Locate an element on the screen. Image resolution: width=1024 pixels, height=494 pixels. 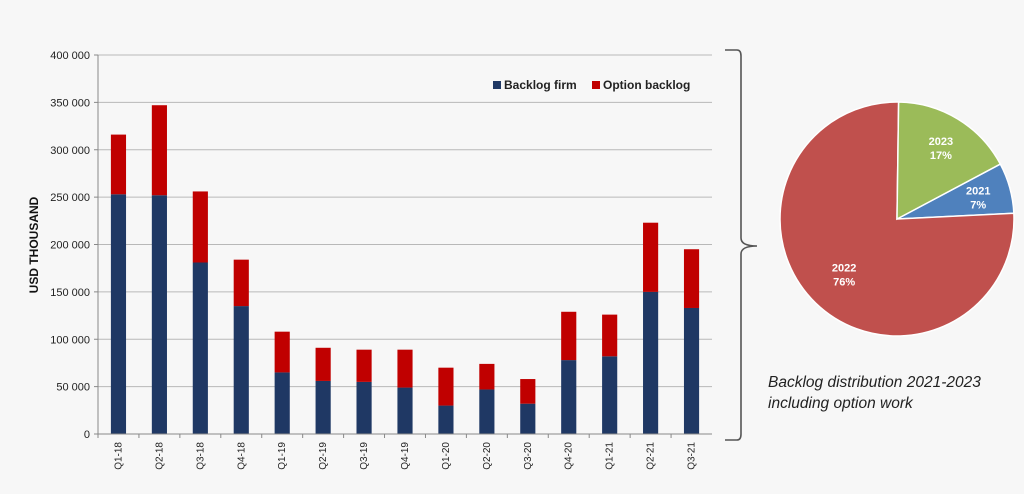
y-axis-title: USD THOUSAND is located at coordinates (34, 244).